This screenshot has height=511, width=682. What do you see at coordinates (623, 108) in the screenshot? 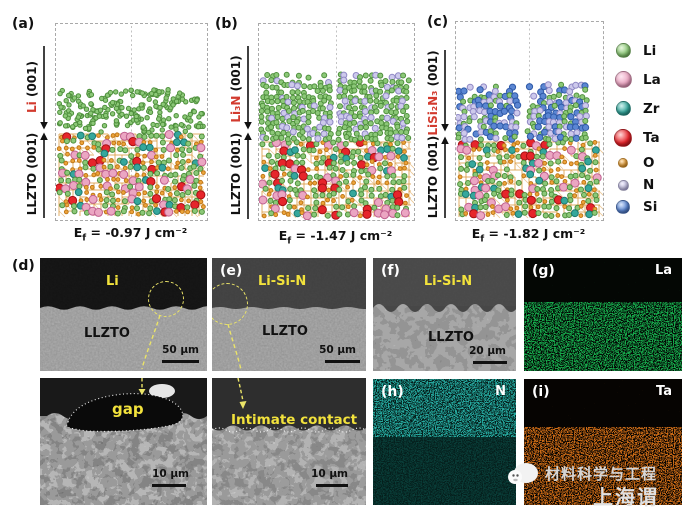
I see `zr-atom-swatch` at bounding box center [623, 108].